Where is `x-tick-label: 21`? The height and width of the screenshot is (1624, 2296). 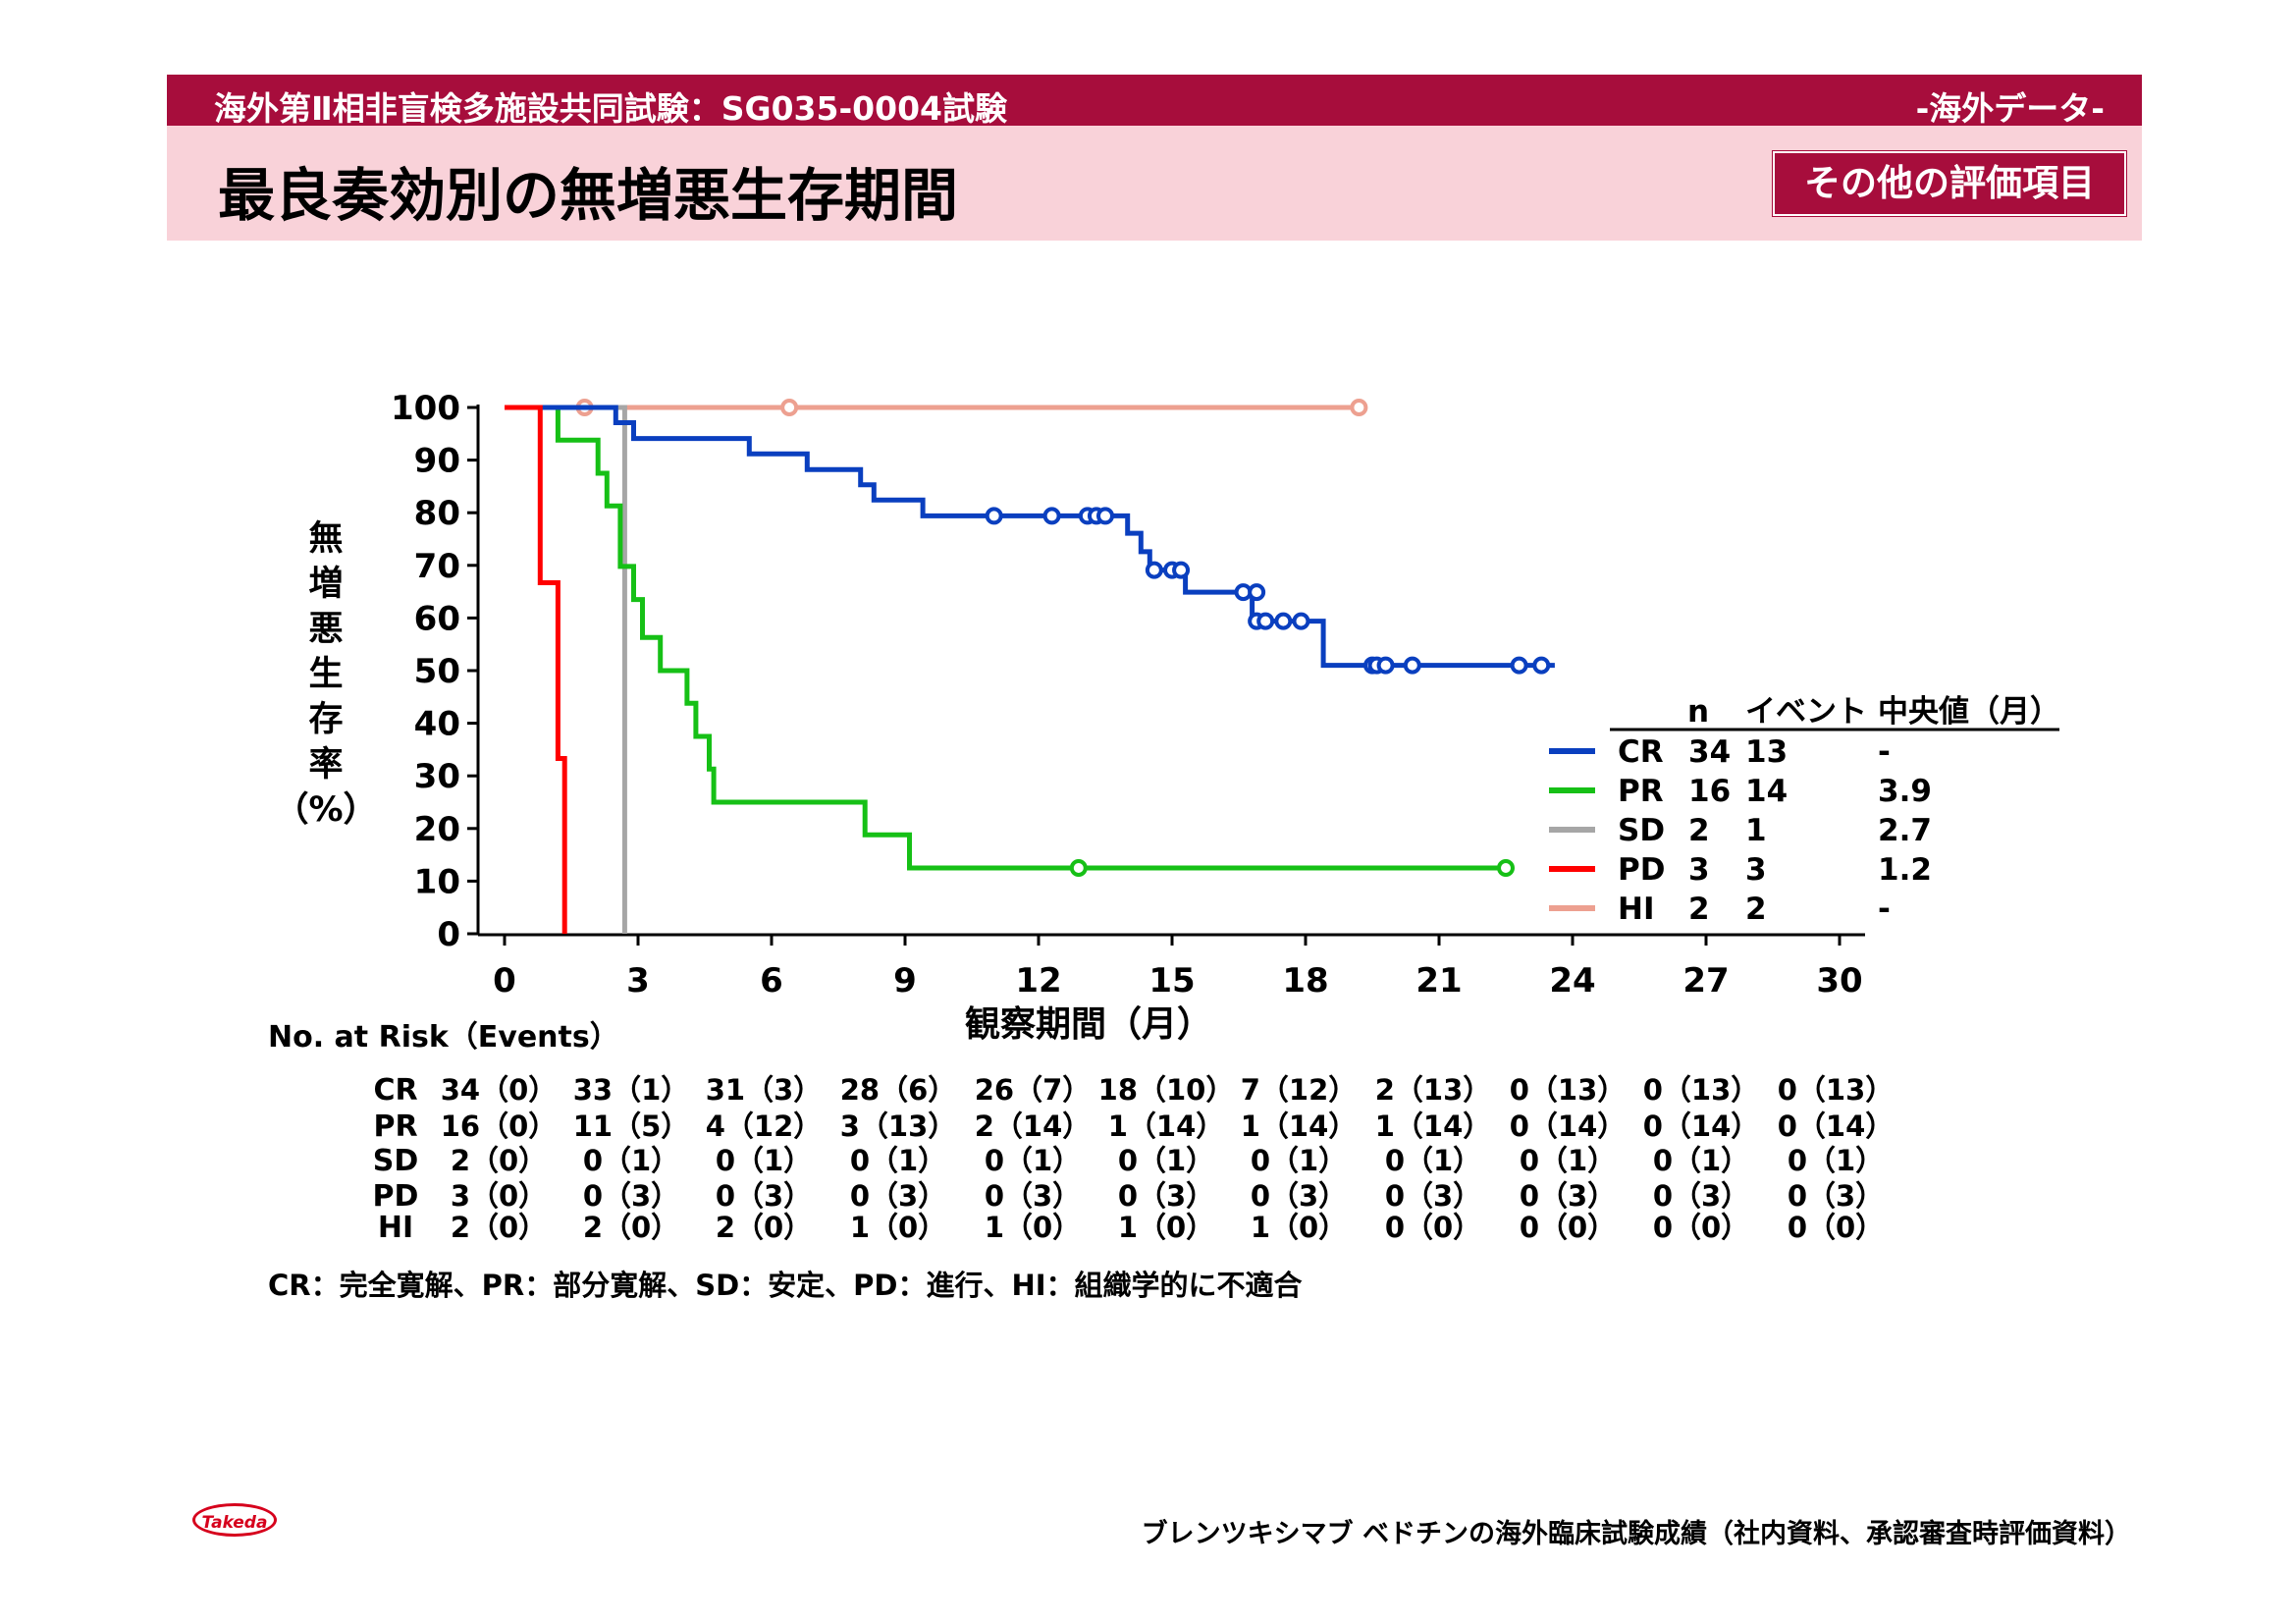
x-tick-label: 21 is located at coordinates (1438, 981).